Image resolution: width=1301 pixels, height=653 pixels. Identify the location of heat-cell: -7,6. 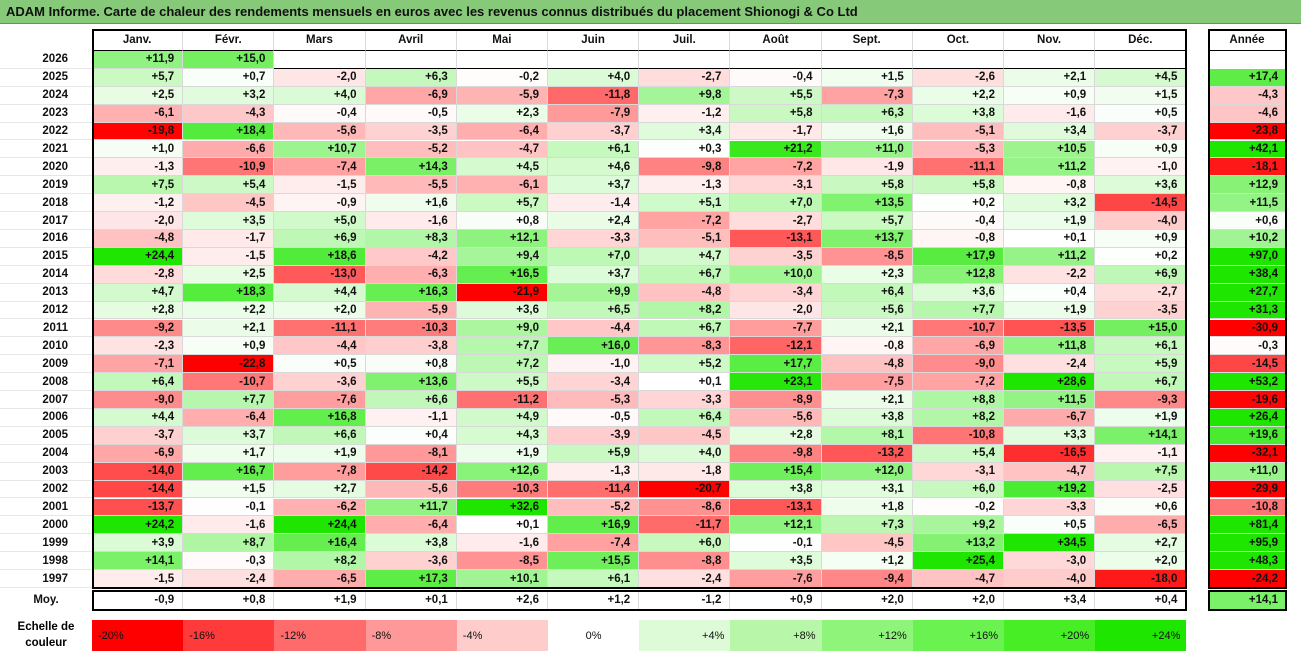
(320, 400).